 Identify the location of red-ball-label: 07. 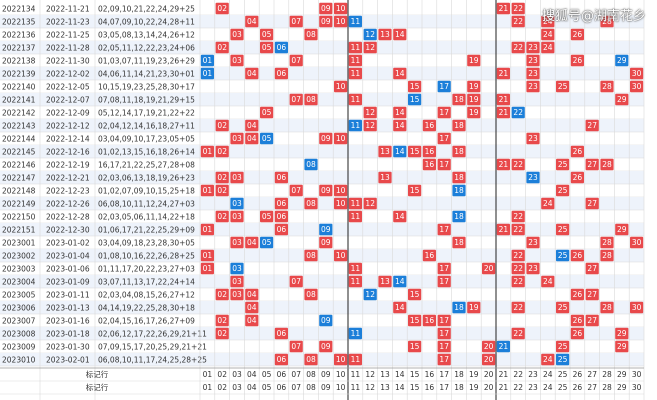
(296, 21).